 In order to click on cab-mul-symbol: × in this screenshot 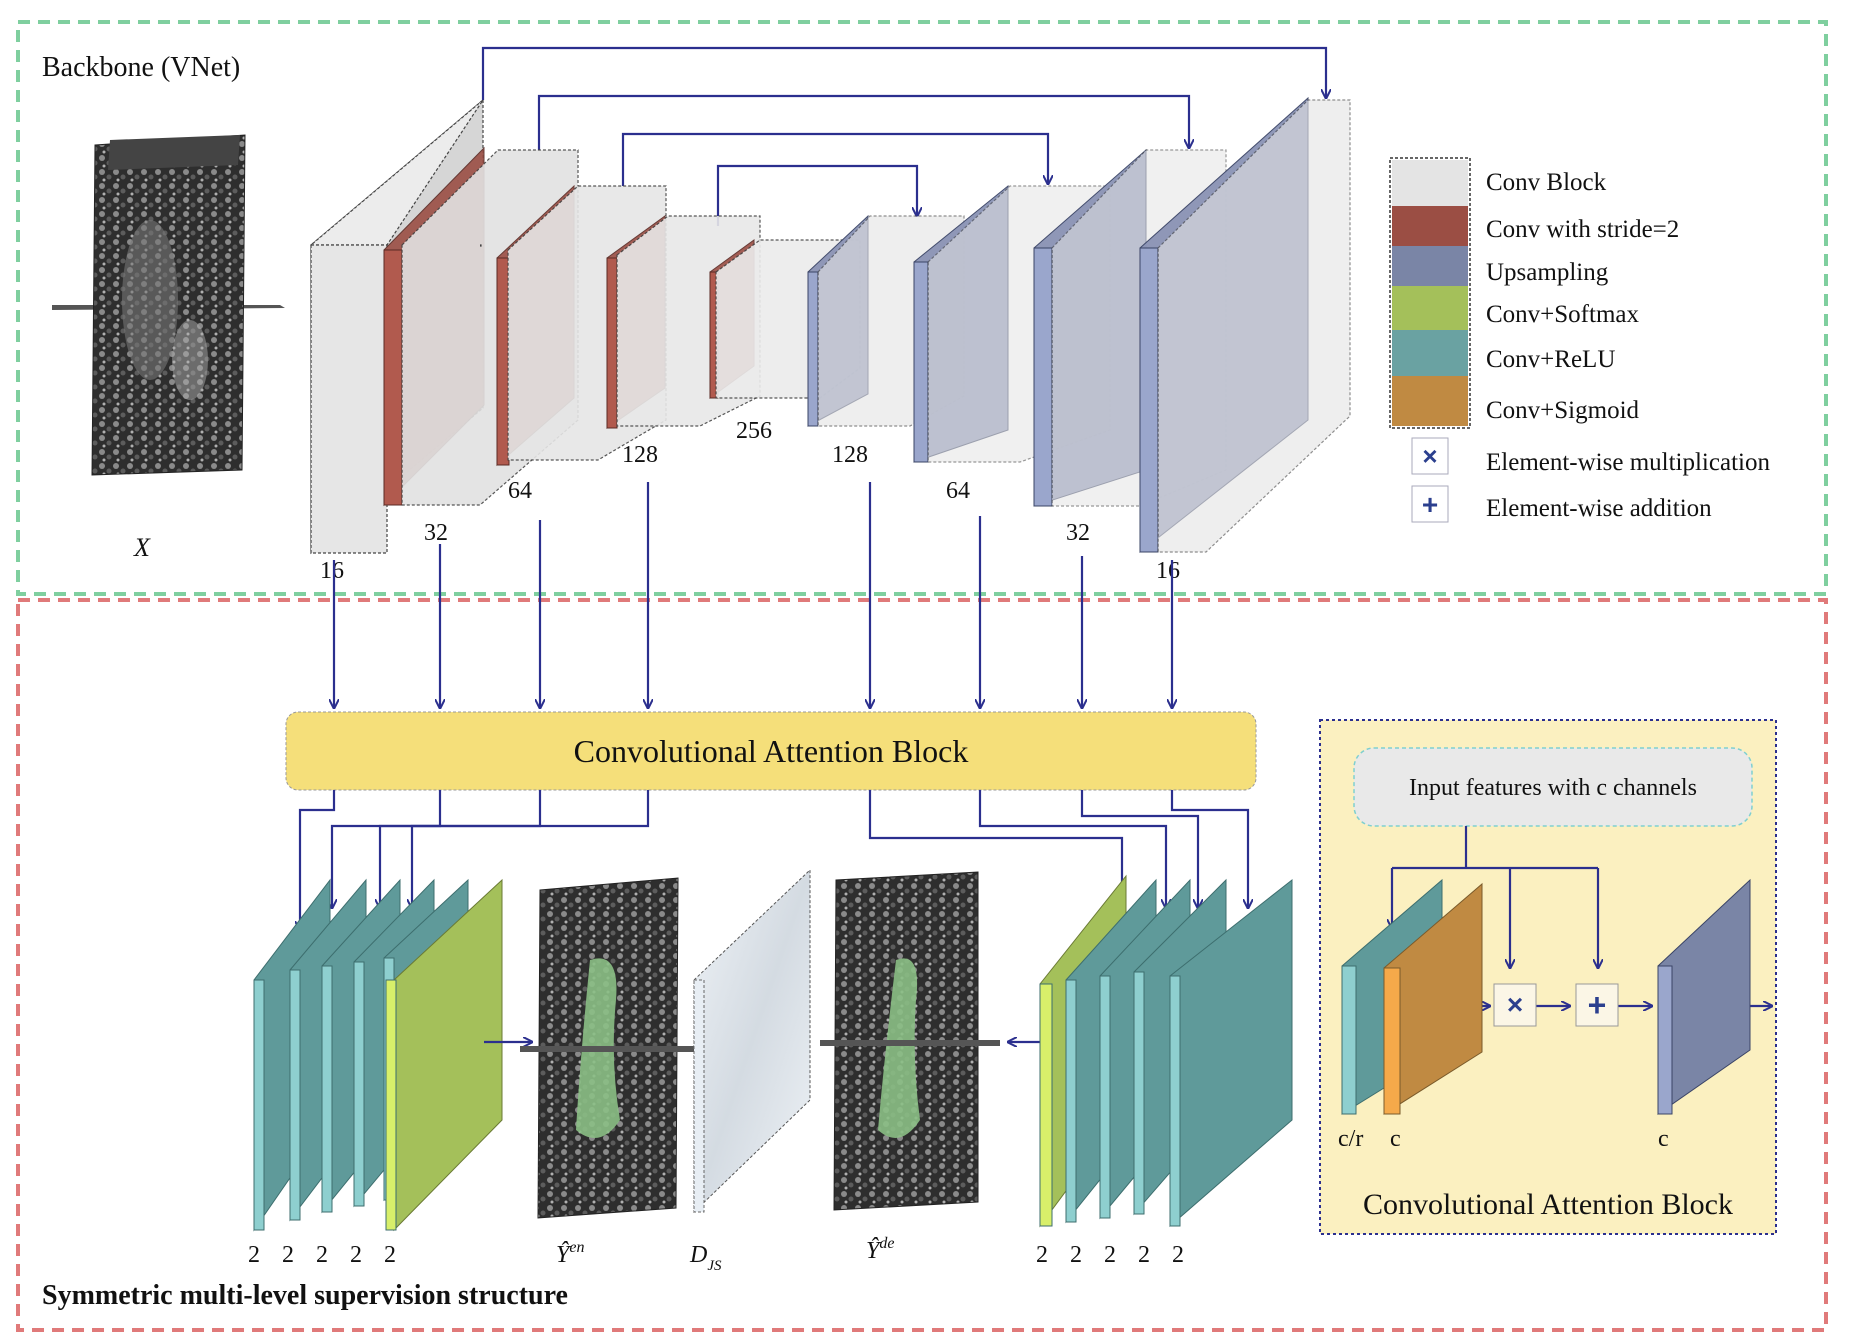, I will do `click(1515, 1004)`.